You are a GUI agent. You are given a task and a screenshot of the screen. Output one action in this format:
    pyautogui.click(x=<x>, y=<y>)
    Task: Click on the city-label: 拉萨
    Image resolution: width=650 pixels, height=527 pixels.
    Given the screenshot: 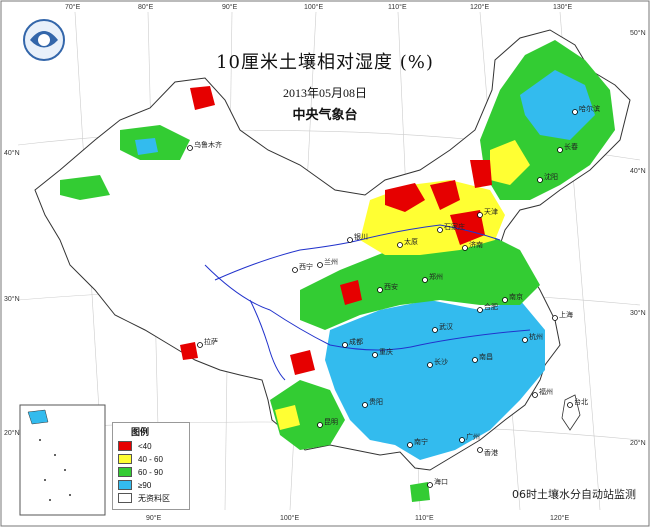 What is the action you would take?
    pyautogui.click(x=211, y=342)
    